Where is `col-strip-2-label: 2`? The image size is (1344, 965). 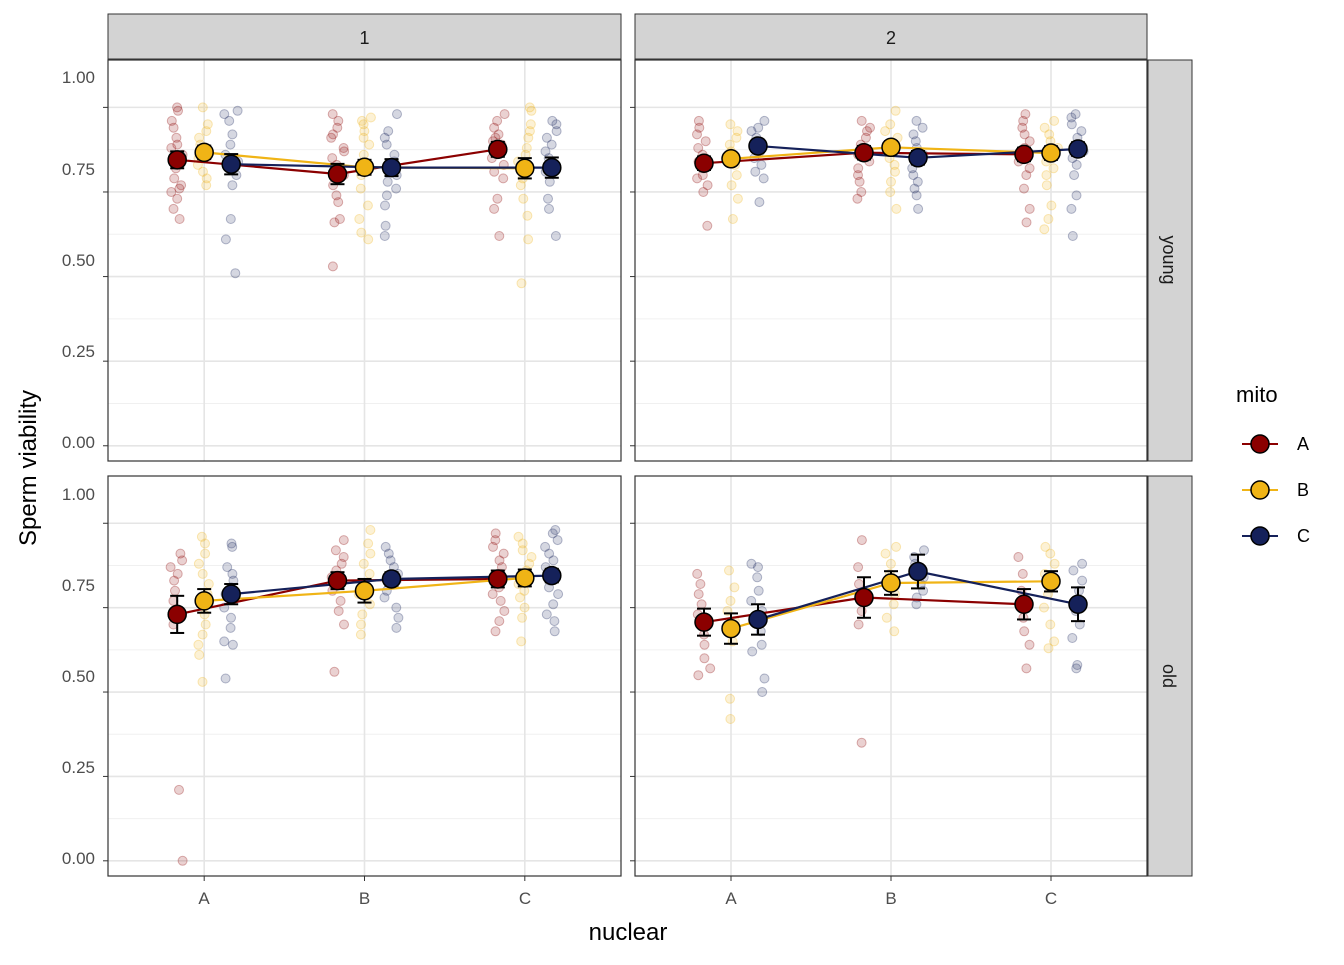
col-strip-2-label: 2 is located at coordinates (891, 38).